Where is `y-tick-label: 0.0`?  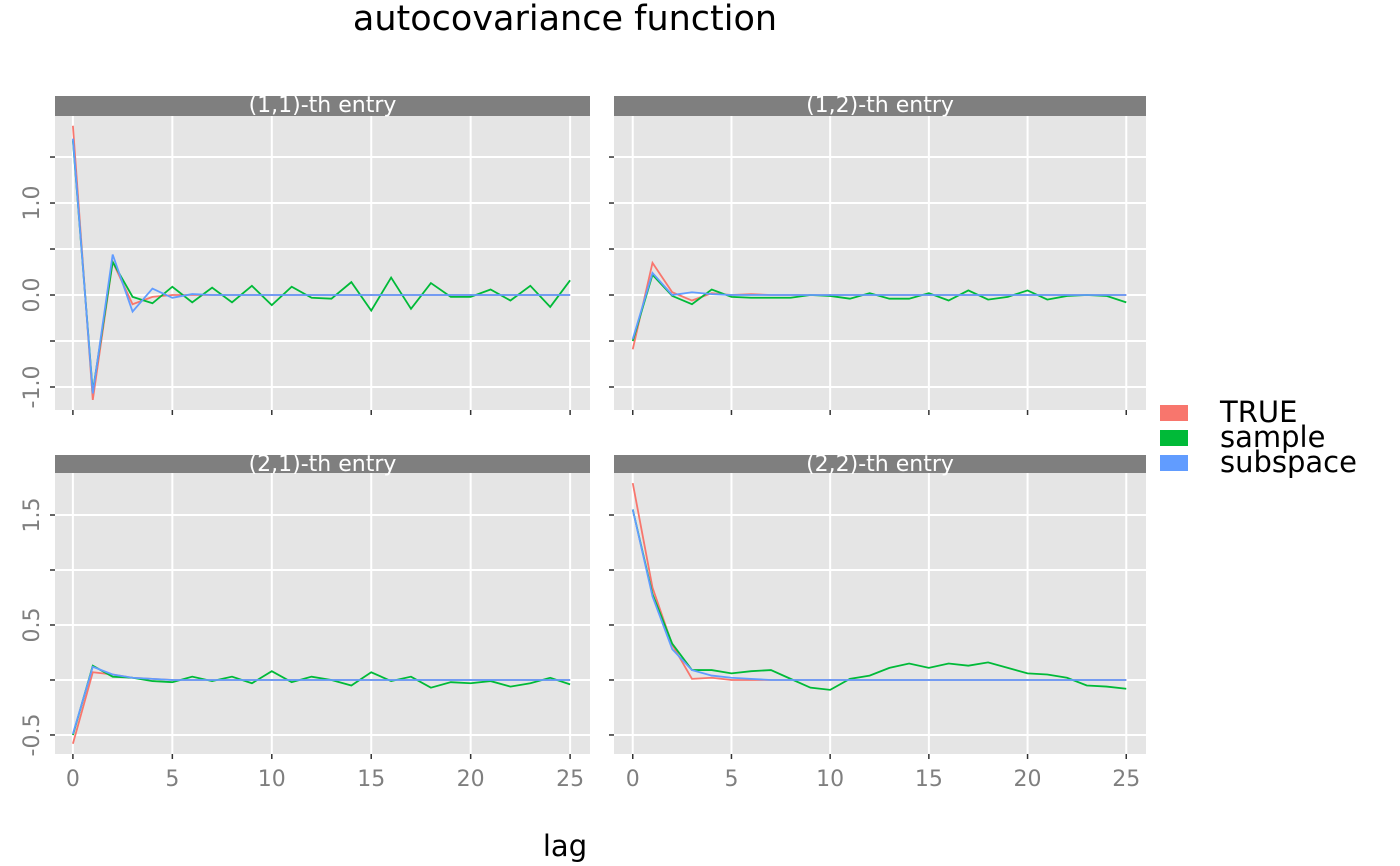
y-tick-label: 0.0 is located at coordinates (32, 295).